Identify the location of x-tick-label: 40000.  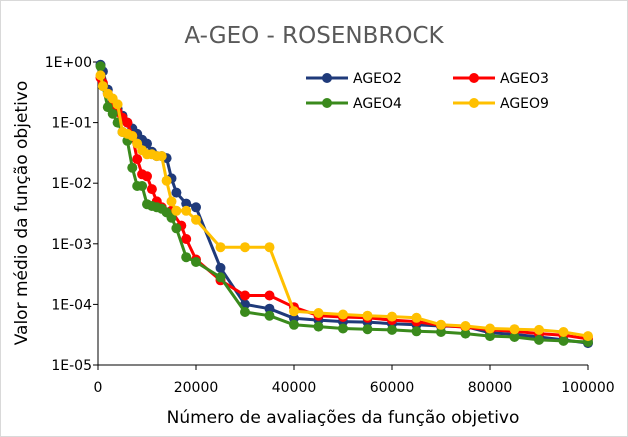
(294, 388).